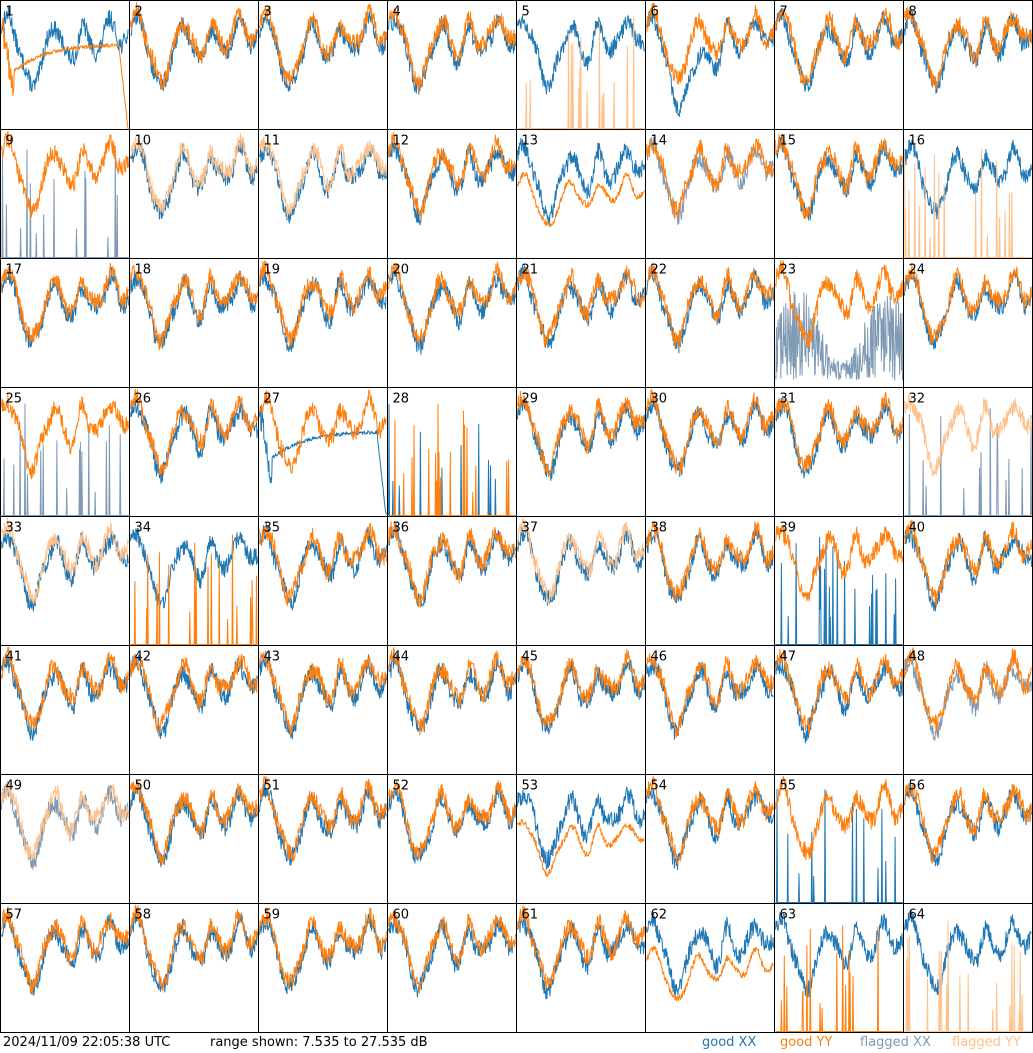 Image resolution: width=1033 pixels, height=1053 pixels. I want to click on panel-9: 9, so click(65, 194).